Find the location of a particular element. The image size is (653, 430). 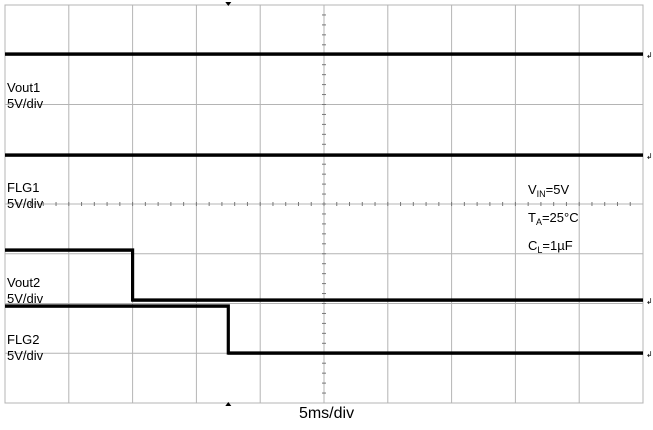

condition-ta: TA=25°C is located at coordinates (553, 218).